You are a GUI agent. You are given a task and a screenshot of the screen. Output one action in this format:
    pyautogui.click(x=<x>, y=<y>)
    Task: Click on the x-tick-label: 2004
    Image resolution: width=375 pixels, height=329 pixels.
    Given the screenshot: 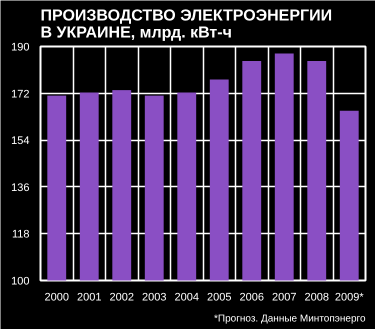 What is the action you would take?
    pyautogui.click(x=186, y=298)
    